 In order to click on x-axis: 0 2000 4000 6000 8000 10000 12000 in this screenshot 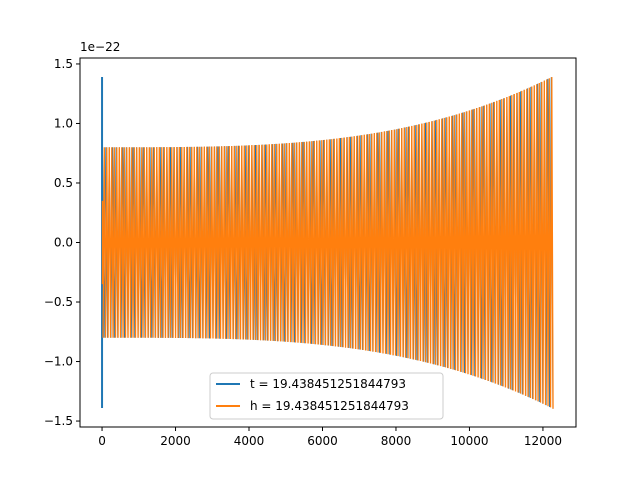, I will do `click(330, 437)`.